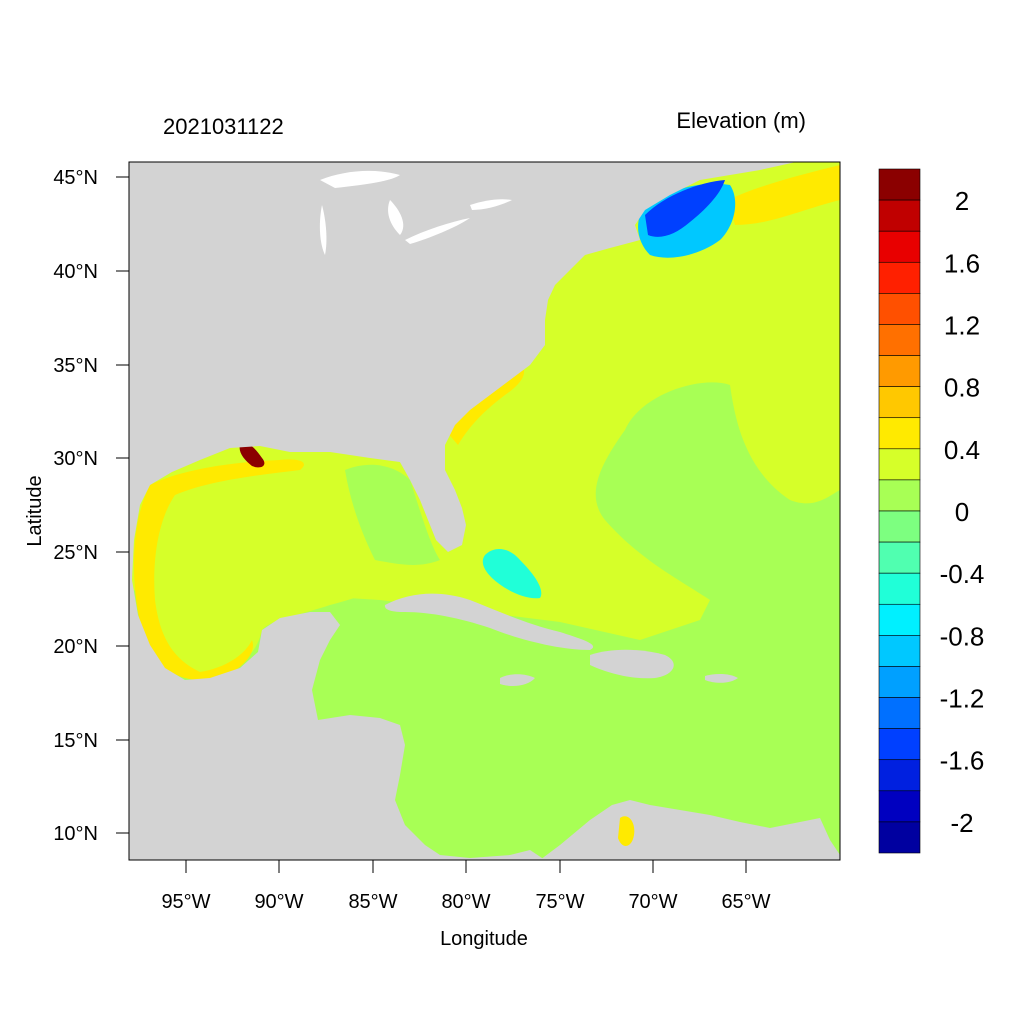  What do you see at coordinates (962, 699) in the screenshot?
I see `colorbar-label: -1.2` at bounding box center [962, 699].